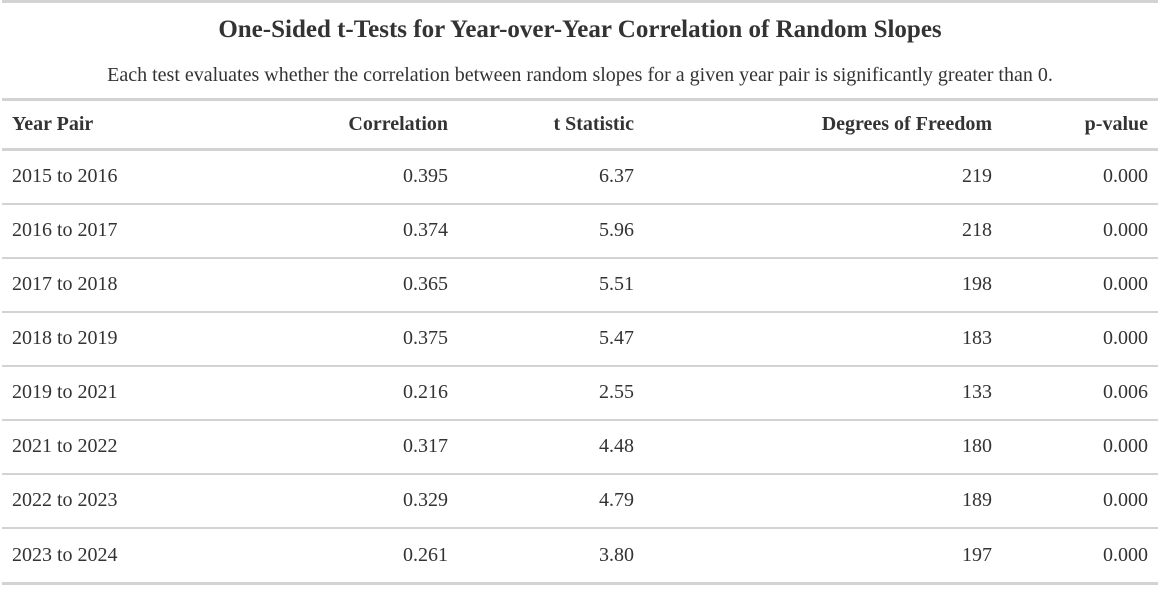 This screenshot has height=592, width=1160. I want to click on cell-correlation: 0.365, so click(425, 284).